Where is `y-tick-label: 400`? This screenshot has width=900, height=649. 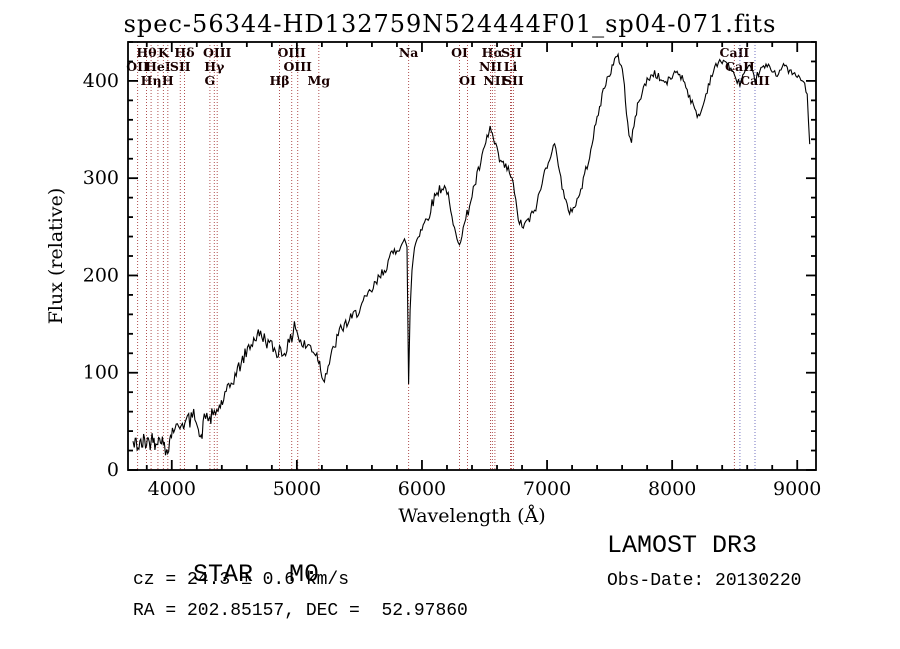
y-tick-label: 400 is located at coordinates (101, 81).